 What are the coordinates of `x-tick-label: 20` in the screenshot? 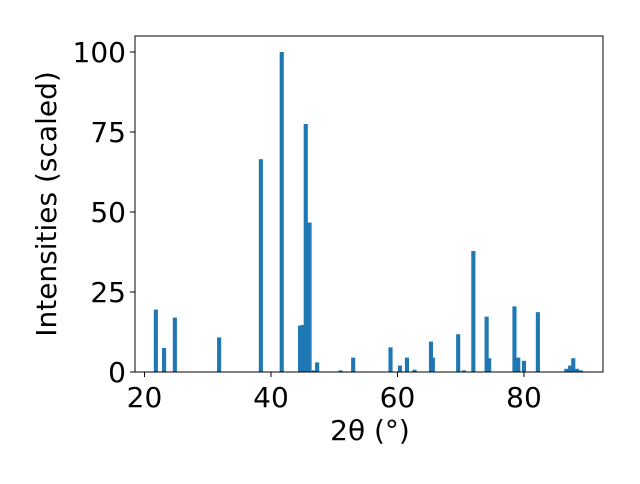 It's located at (145, 397).